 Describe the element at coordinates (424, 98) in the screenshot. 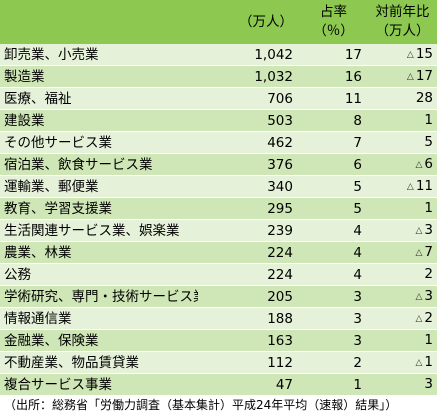

I see `change-value: 28` at that location.